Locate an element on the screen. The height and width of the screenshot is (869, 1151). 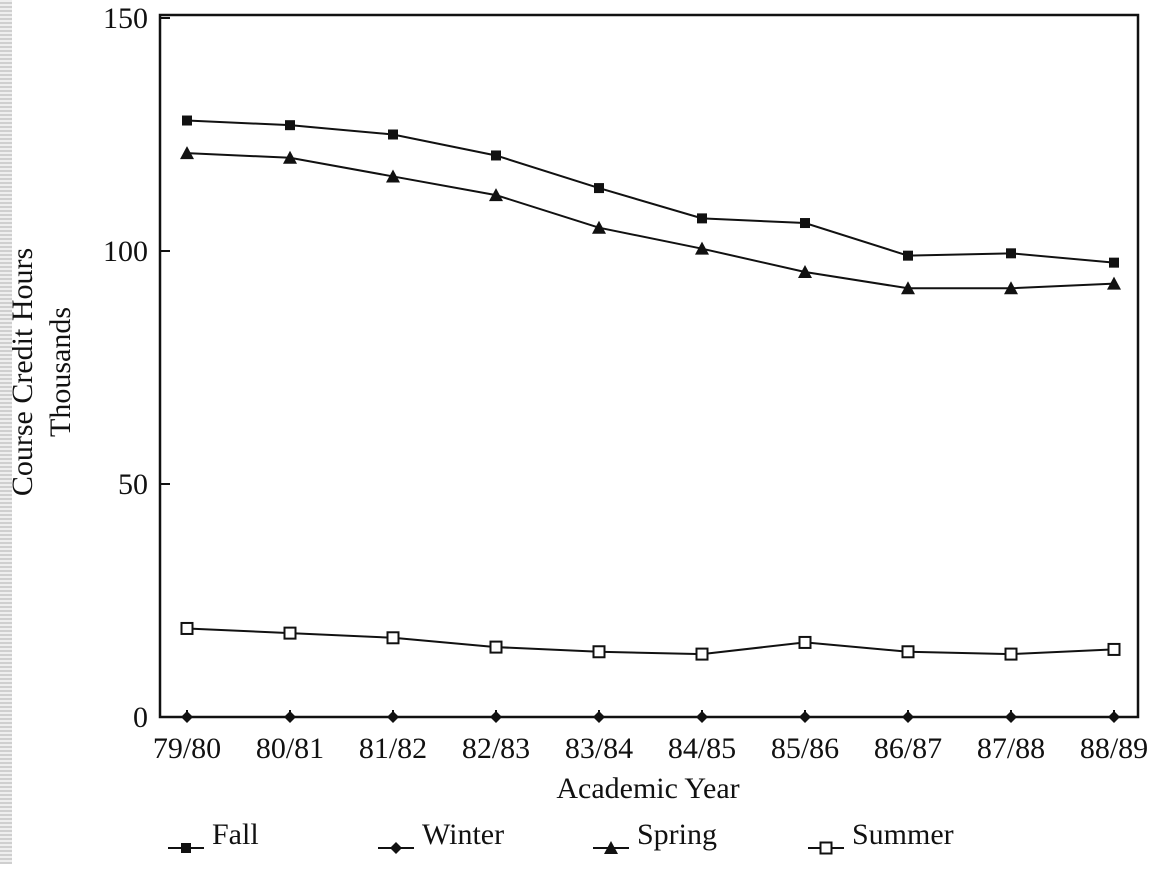
legend-item-fall: Fall is located at coordinates (213, 835).